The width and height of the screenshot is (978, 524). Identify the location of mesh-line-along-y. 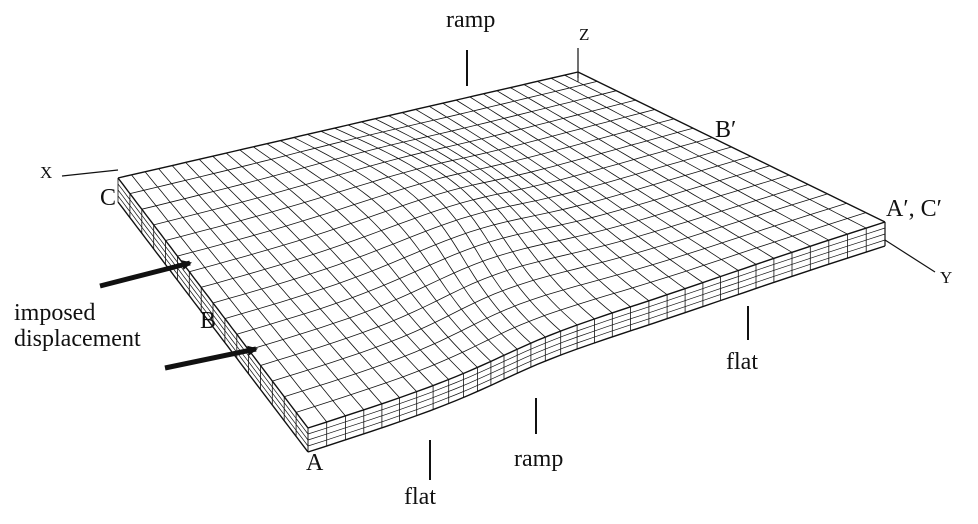
(363, 137).